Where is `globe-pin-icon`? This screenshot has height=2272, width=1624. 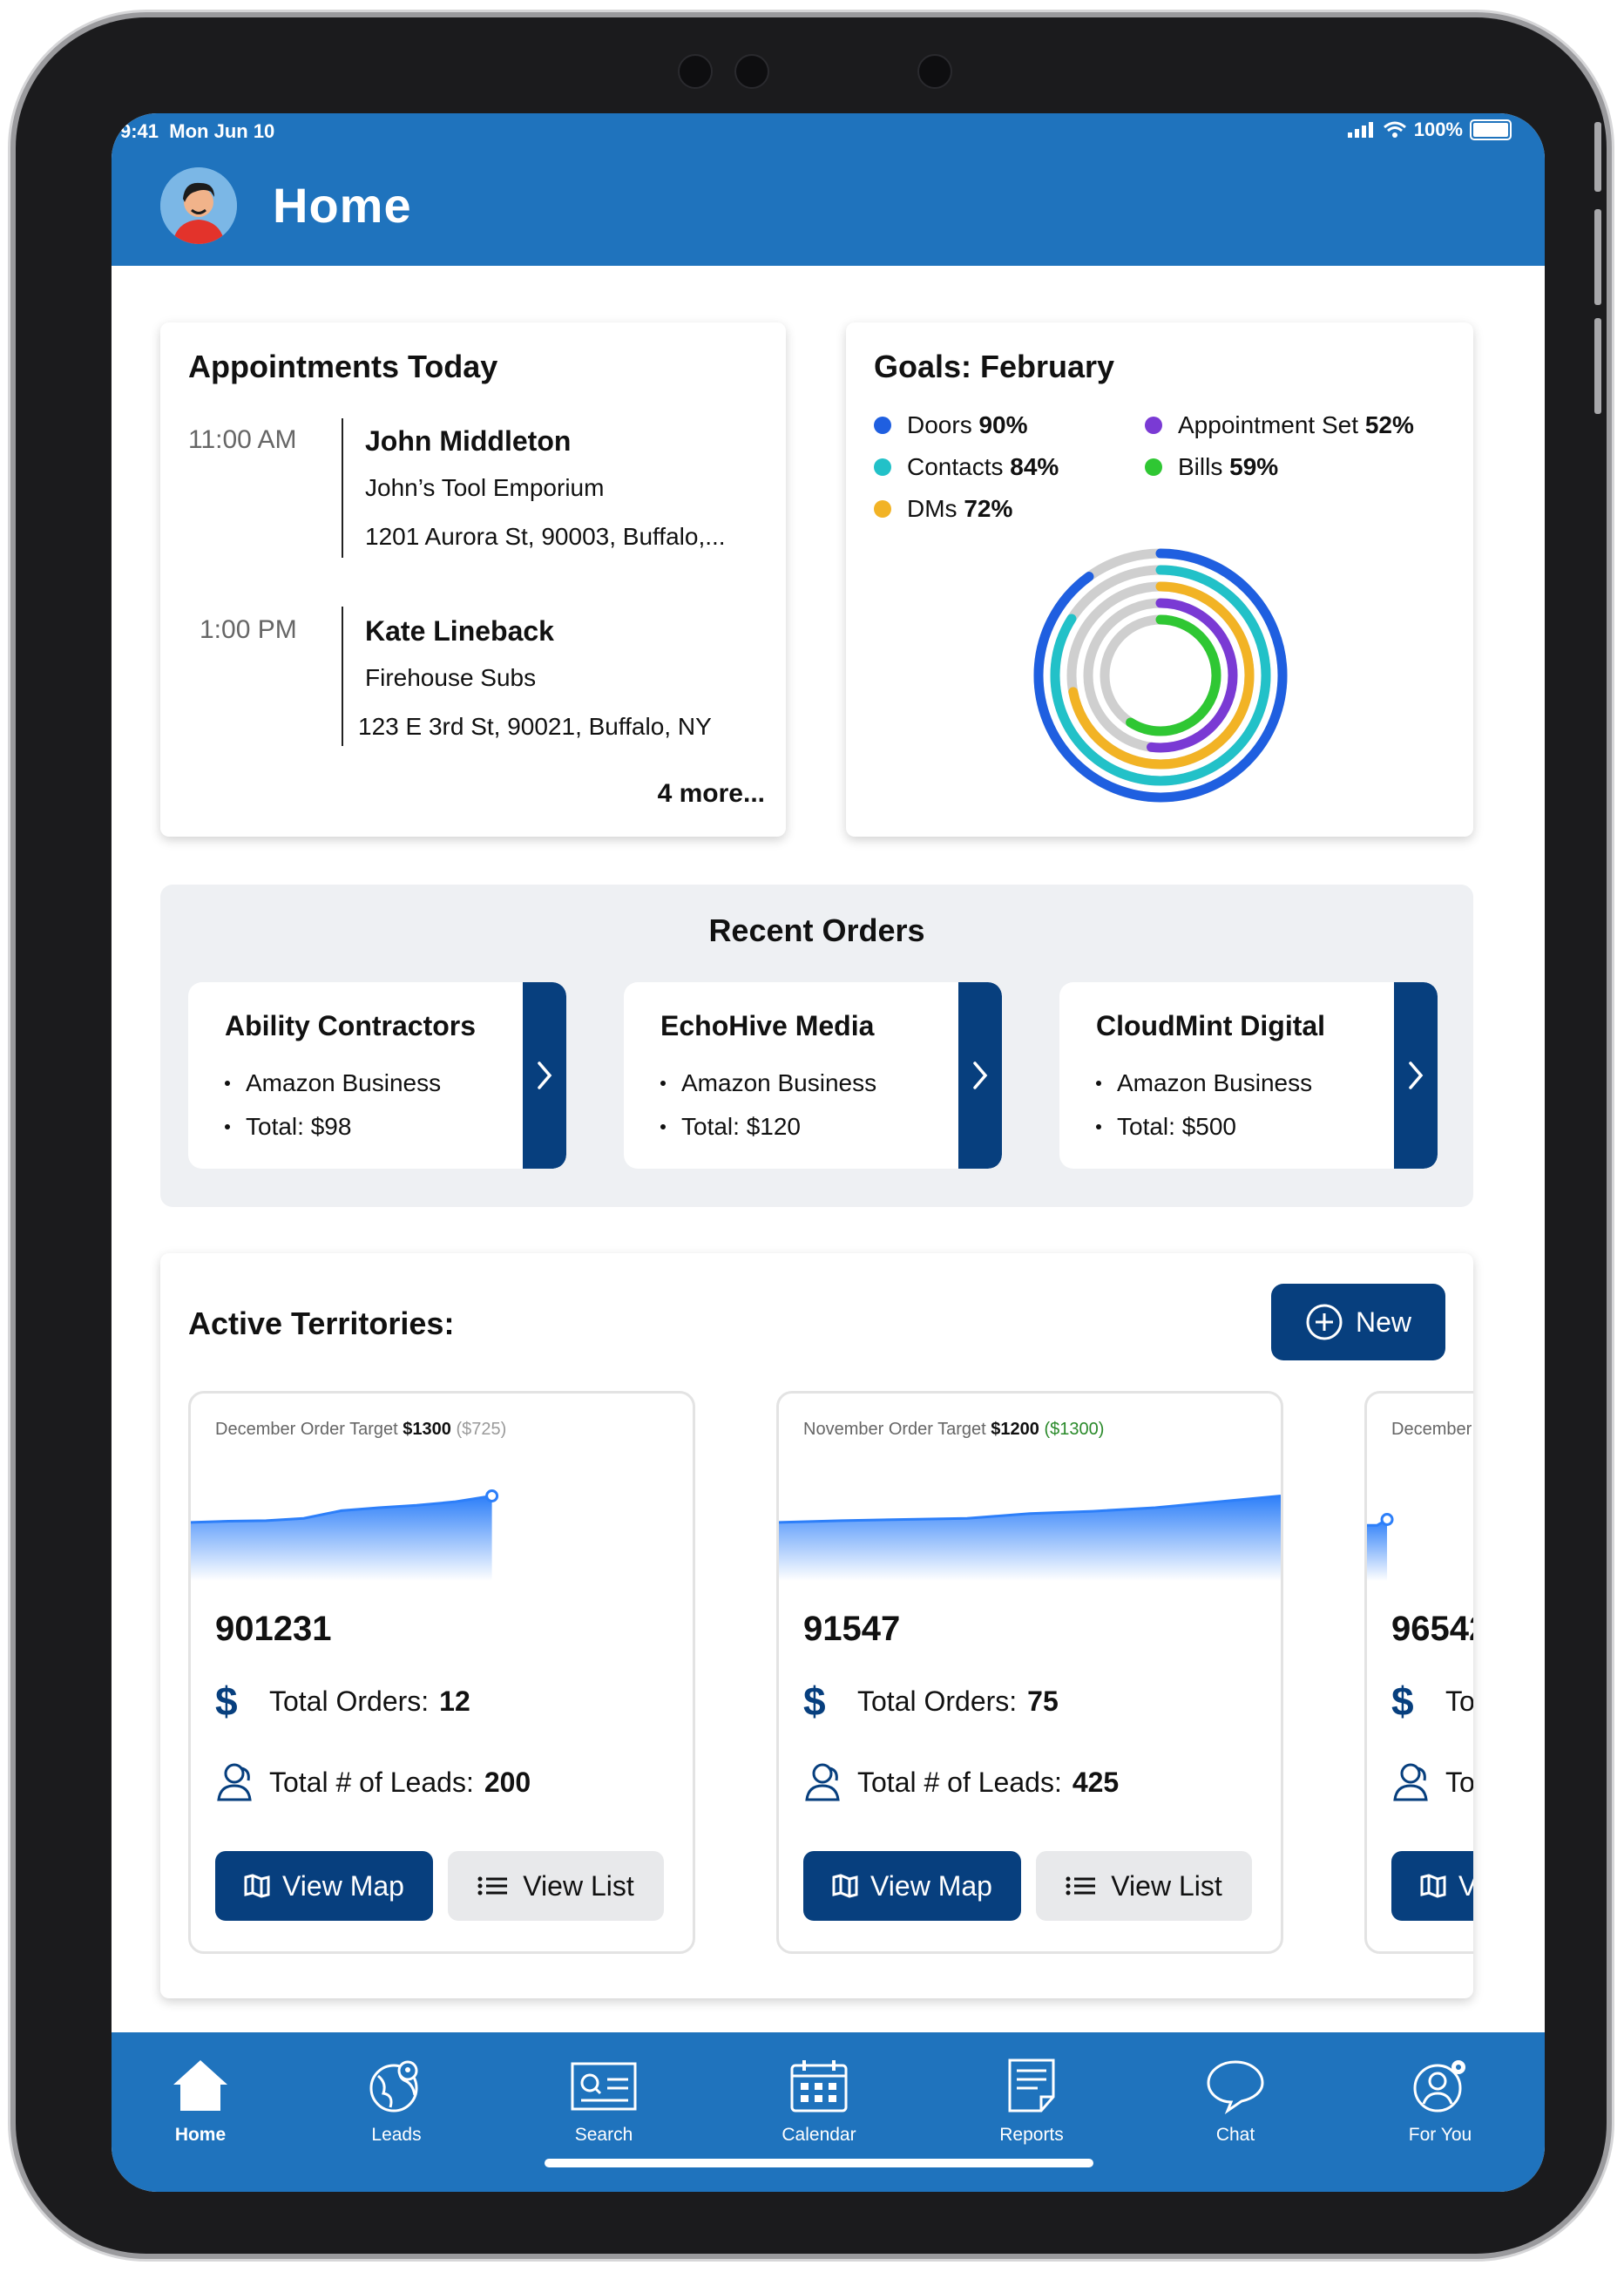 globe-pin-icon is located at coordinates (393, 2086).